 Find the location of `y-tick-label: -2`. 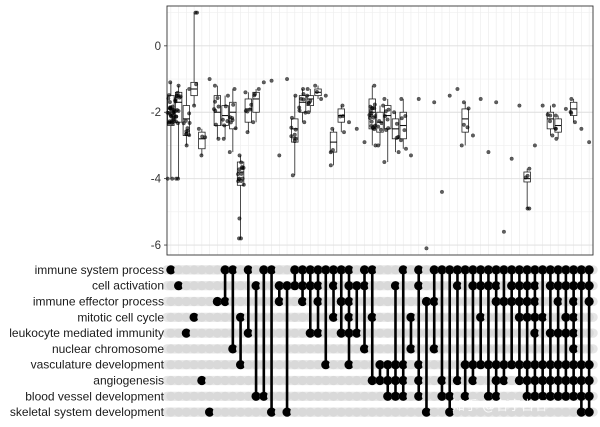

y-tick-label: -2 is located at coordinates (156, 113).